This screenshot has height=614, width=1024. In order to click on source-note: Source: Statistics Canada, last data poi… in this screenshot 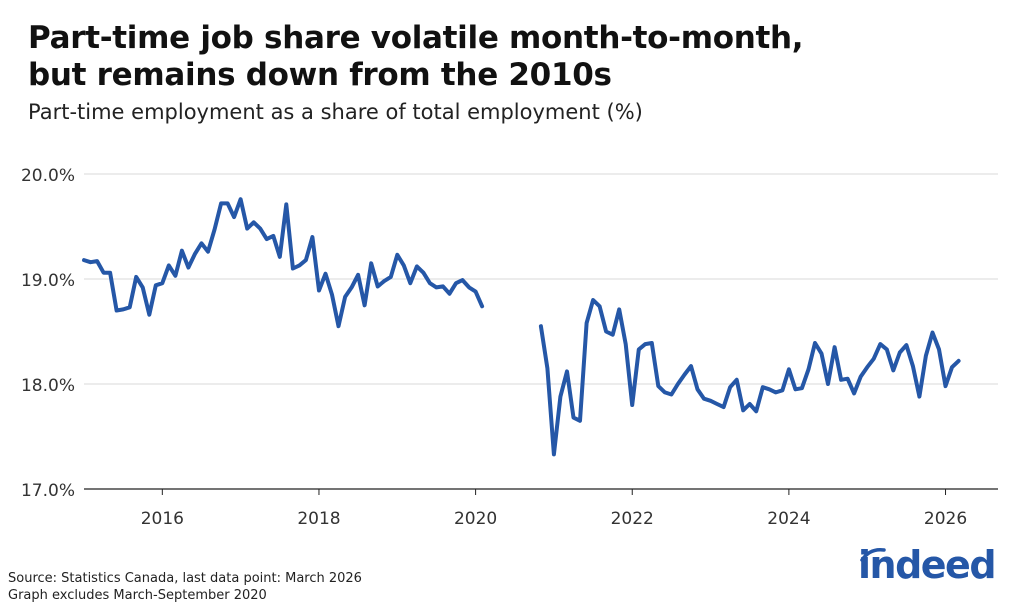, I will do `click(185, 587)`.